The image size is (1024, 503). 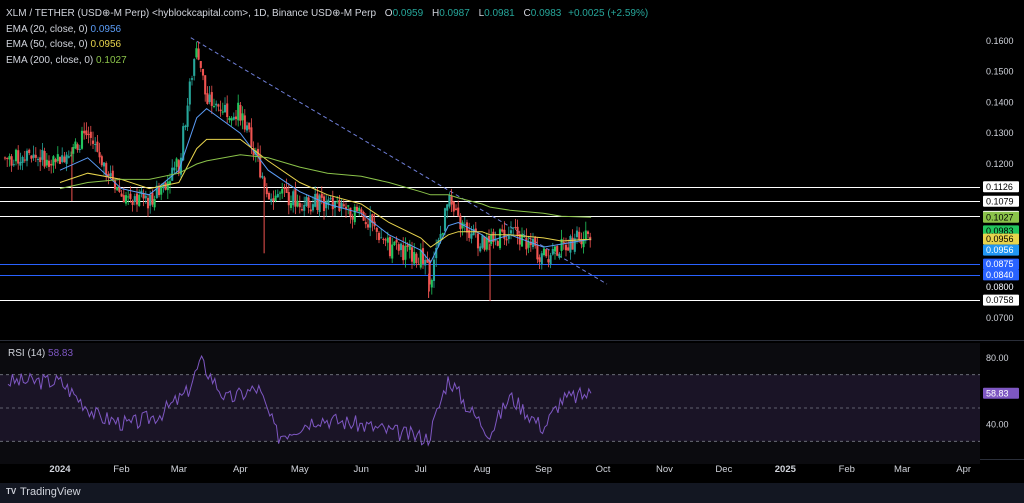 I want to click on time-tick-label: Nov, so click(x=664, y=469).